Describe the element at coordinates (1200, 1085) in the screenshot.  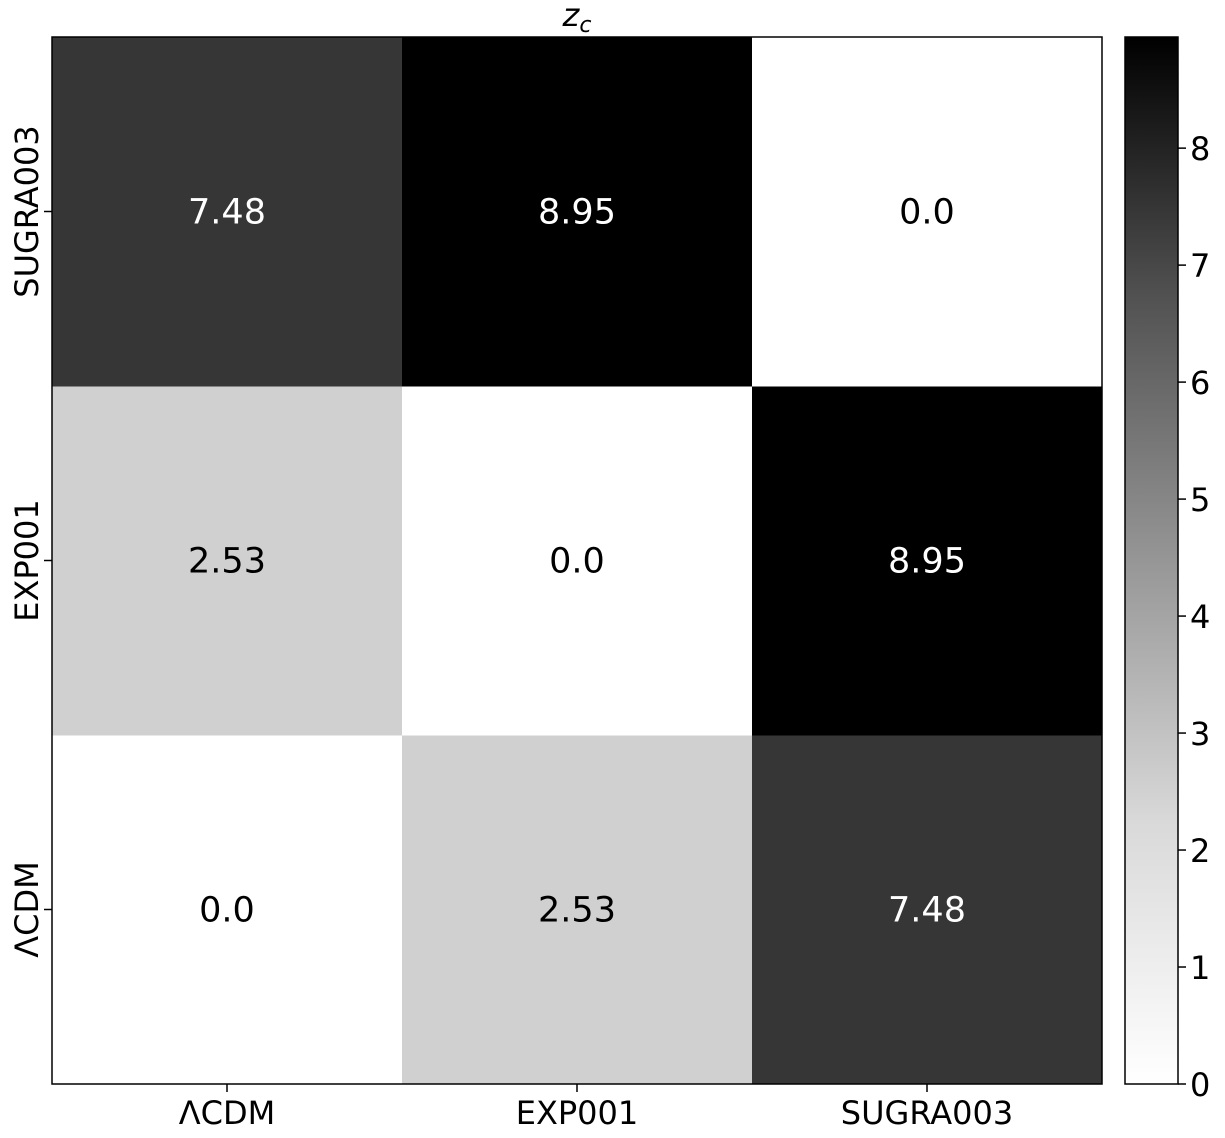
I see `colorbar-tick-label: 0` at that location.